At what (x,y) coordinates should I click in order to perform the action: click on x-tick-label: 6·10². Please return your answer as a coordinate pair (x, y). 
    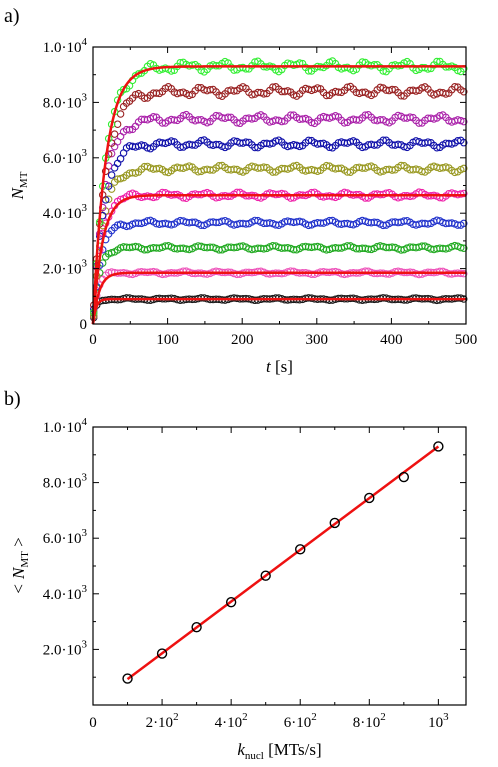
    Looking at the image, I should click on (300, 721).